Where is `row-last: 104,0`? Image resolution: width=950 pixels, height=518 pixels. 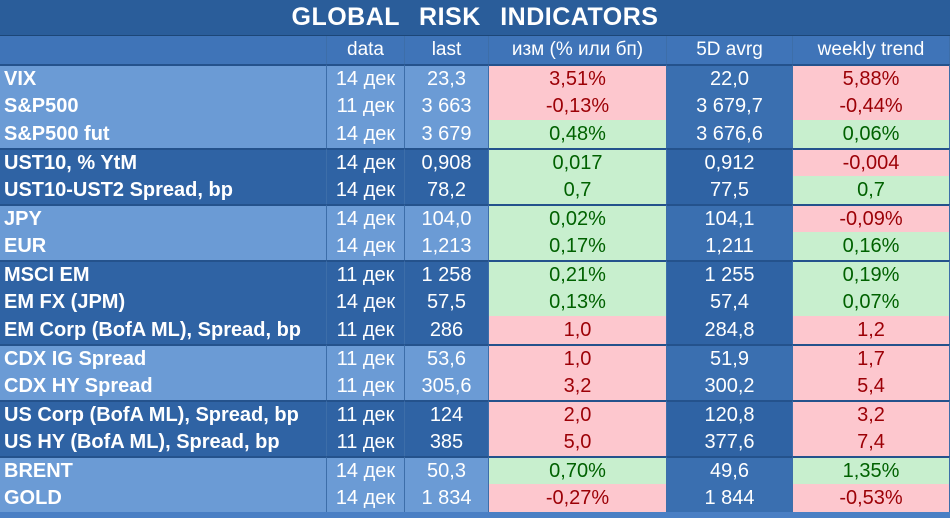 row-last: 104,0 is located at coordinates (447, 218).